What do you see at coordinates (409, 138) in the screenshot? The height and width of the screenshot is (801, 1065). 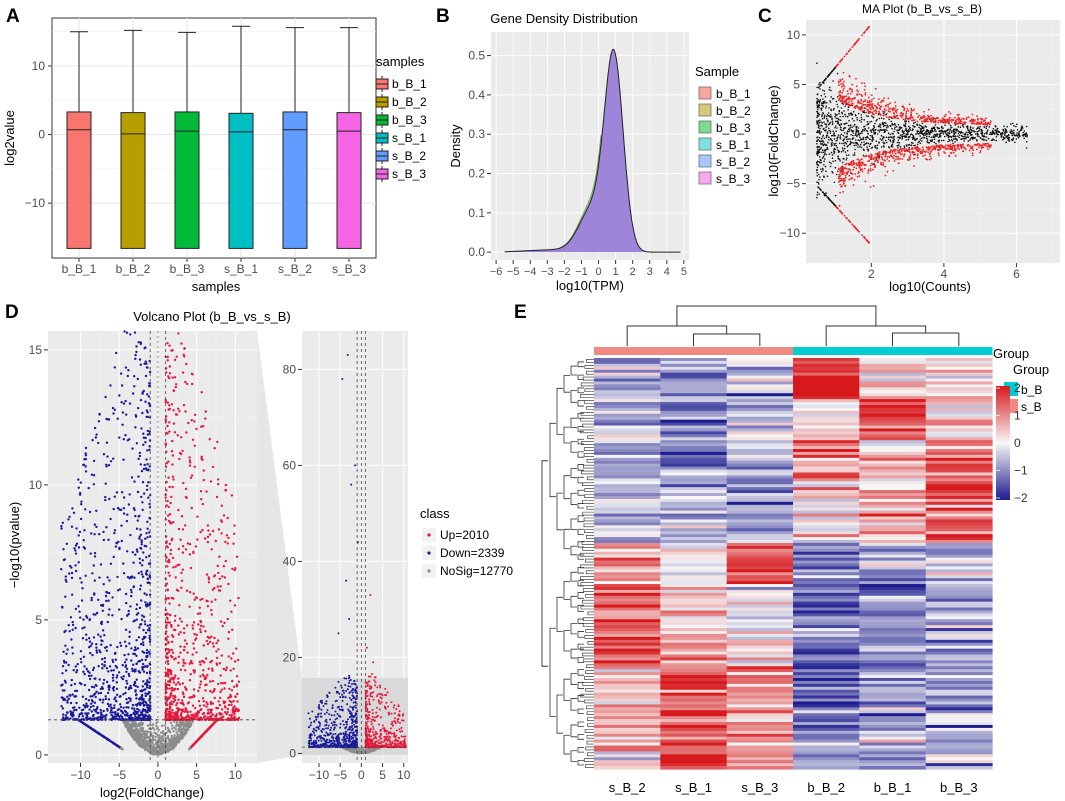 I see `box-legend-label: s_B_1` at bounding box center [409, 138].